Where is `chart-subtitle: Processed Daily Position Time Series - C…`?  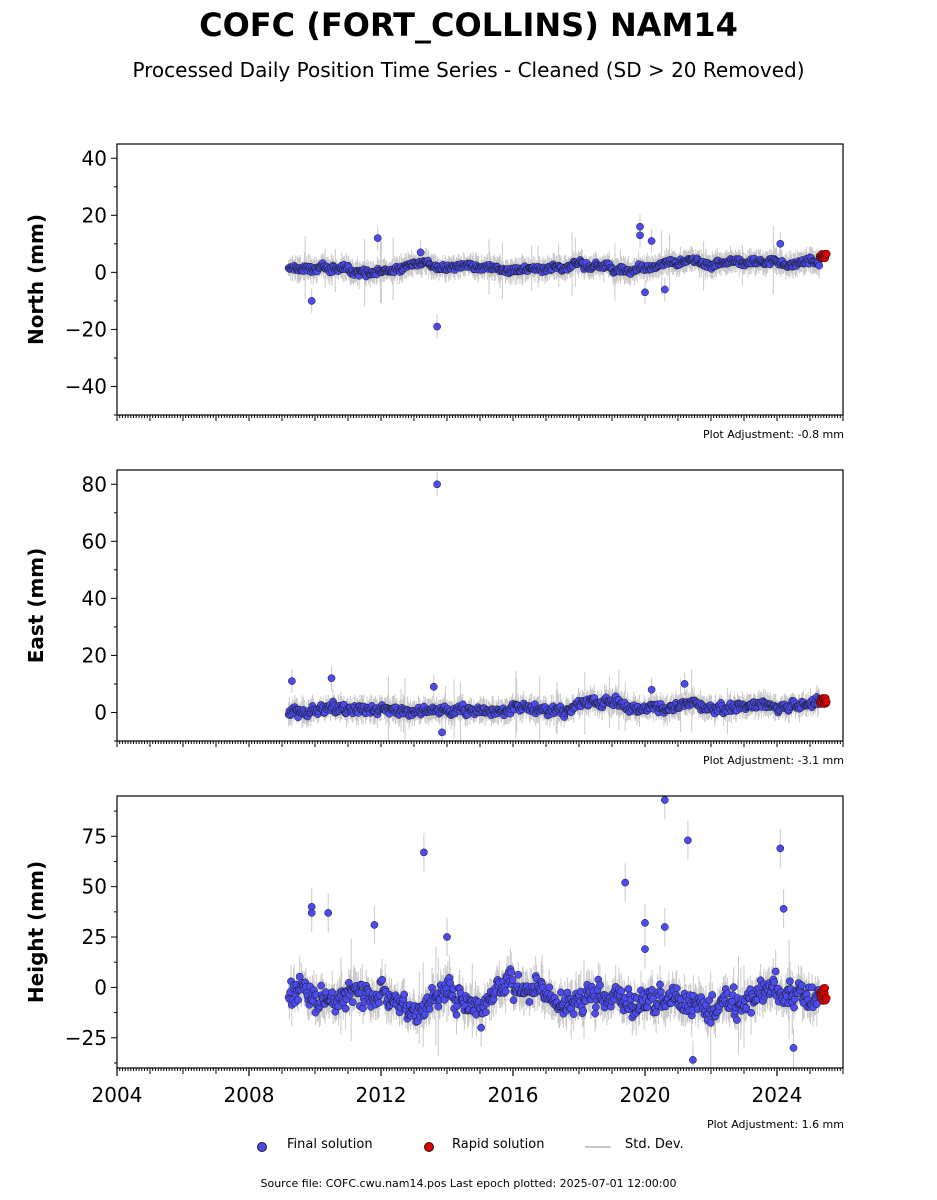
chart-subtitle: Processed Daily Position Time Series - C… is located at coordinates (468, 70).